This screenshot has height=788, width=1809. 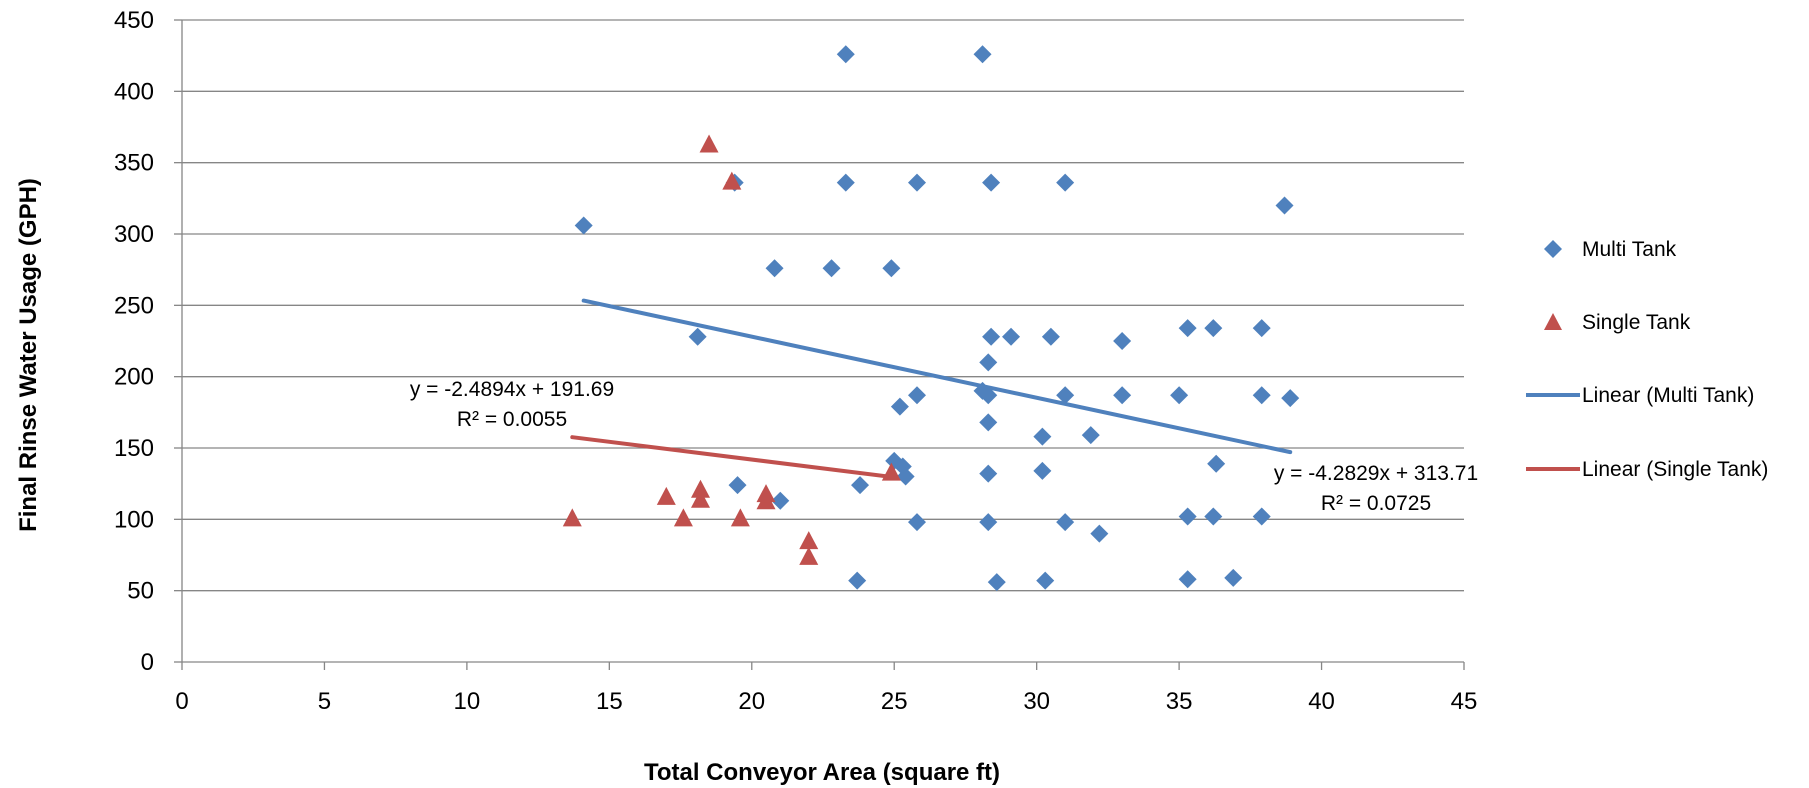 What do you see at coordinates (324, 701) in the screenshot?
I see `x-tick-label: 5` at bounding box center [324, 701].